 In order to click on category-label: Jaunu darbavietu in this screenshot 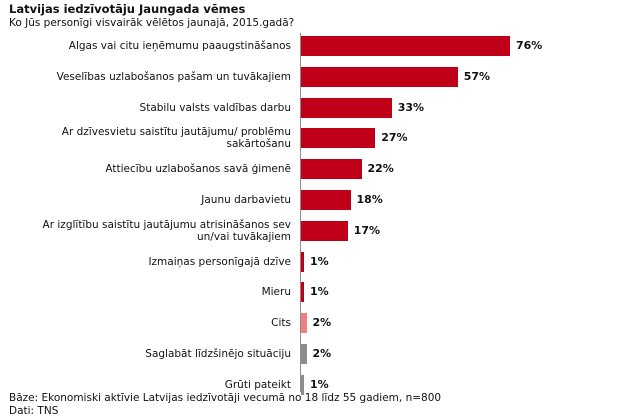, I will do `click(246, 200)`.